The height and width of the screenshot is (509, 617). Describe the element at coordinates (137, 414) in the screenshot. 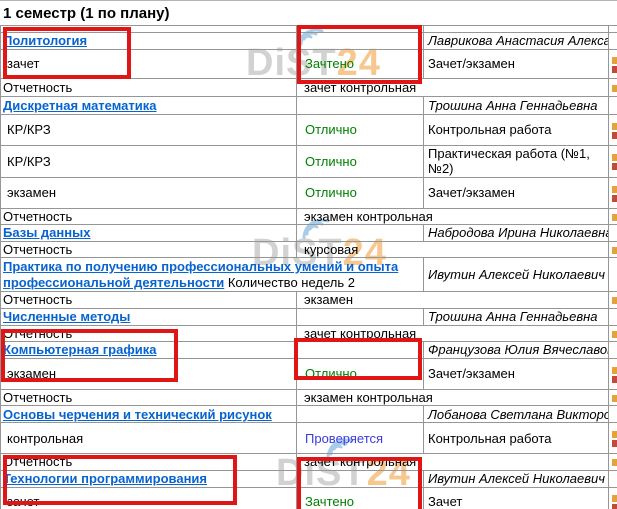

I see `subject-link: Основы черчения и технический рисунок` at that location.